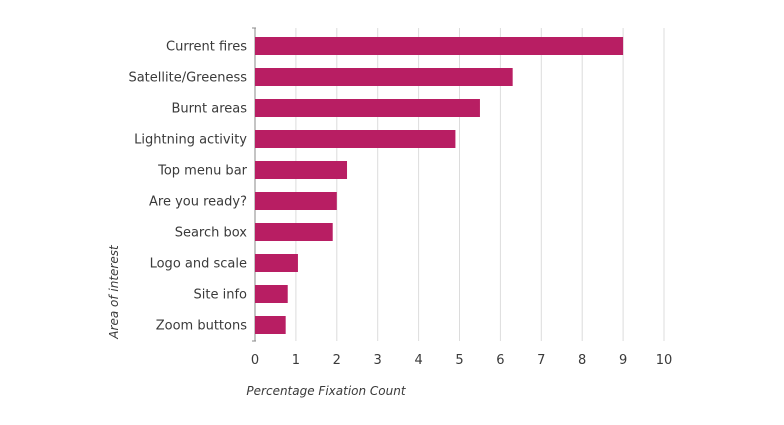  What do you see at coordinates (114, 292) in the screenshot?
I see `y-axis-title: Area of interest` at bounding box center [114, 292].